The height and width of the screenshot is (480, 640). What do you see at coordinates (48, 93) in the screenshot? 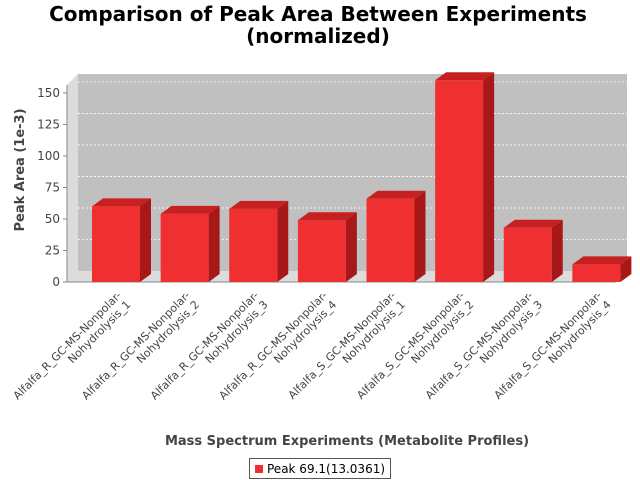
I see `y-tick-label: 150` at bounding box center [48, 93].